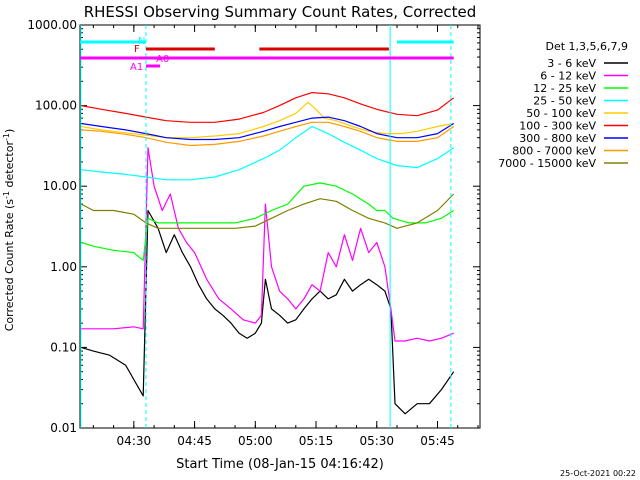 This screenshot has height=480, width=640. I want to click on y-axis-label-main: Corrected Count Rate (s, so click(9, 265).